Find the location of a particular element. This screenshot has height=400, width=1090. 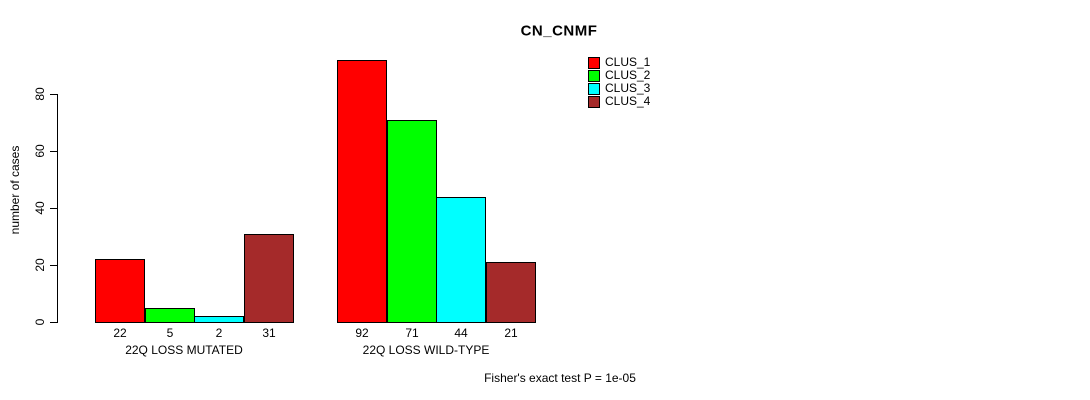

bar-value-label-text: 2 is located at coordinates (219, 333).